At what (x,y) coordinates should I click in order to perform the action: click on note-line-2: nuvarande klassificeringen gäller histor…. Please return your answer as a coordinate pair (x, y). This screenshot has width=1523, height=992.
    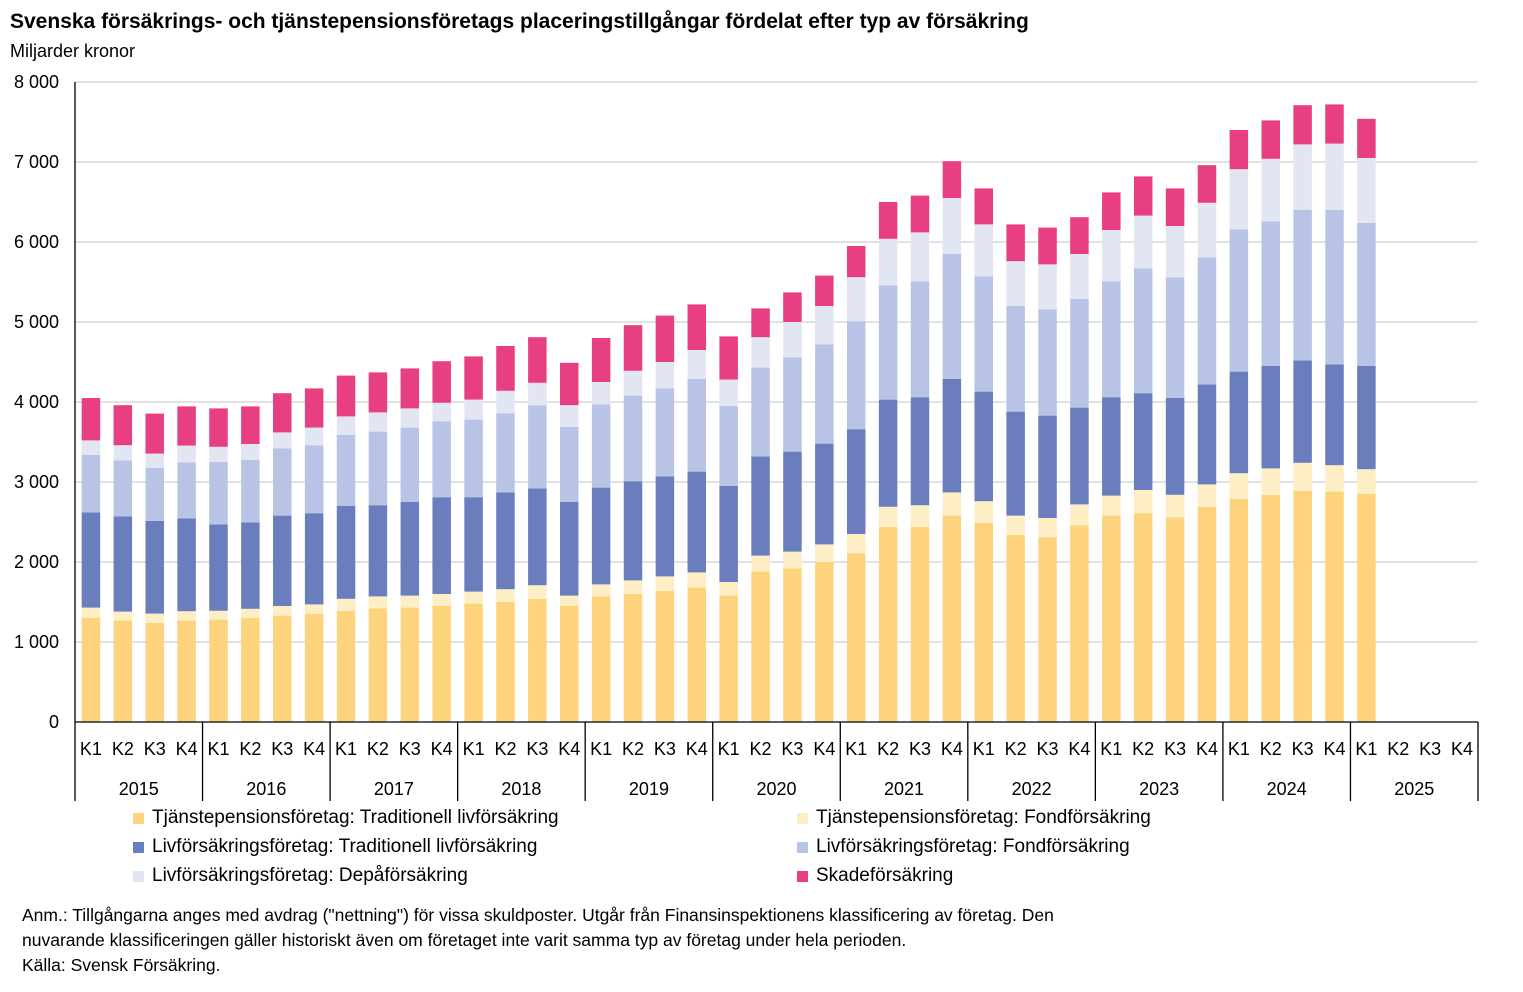
    Looking at the image, I should click on (464, 940).